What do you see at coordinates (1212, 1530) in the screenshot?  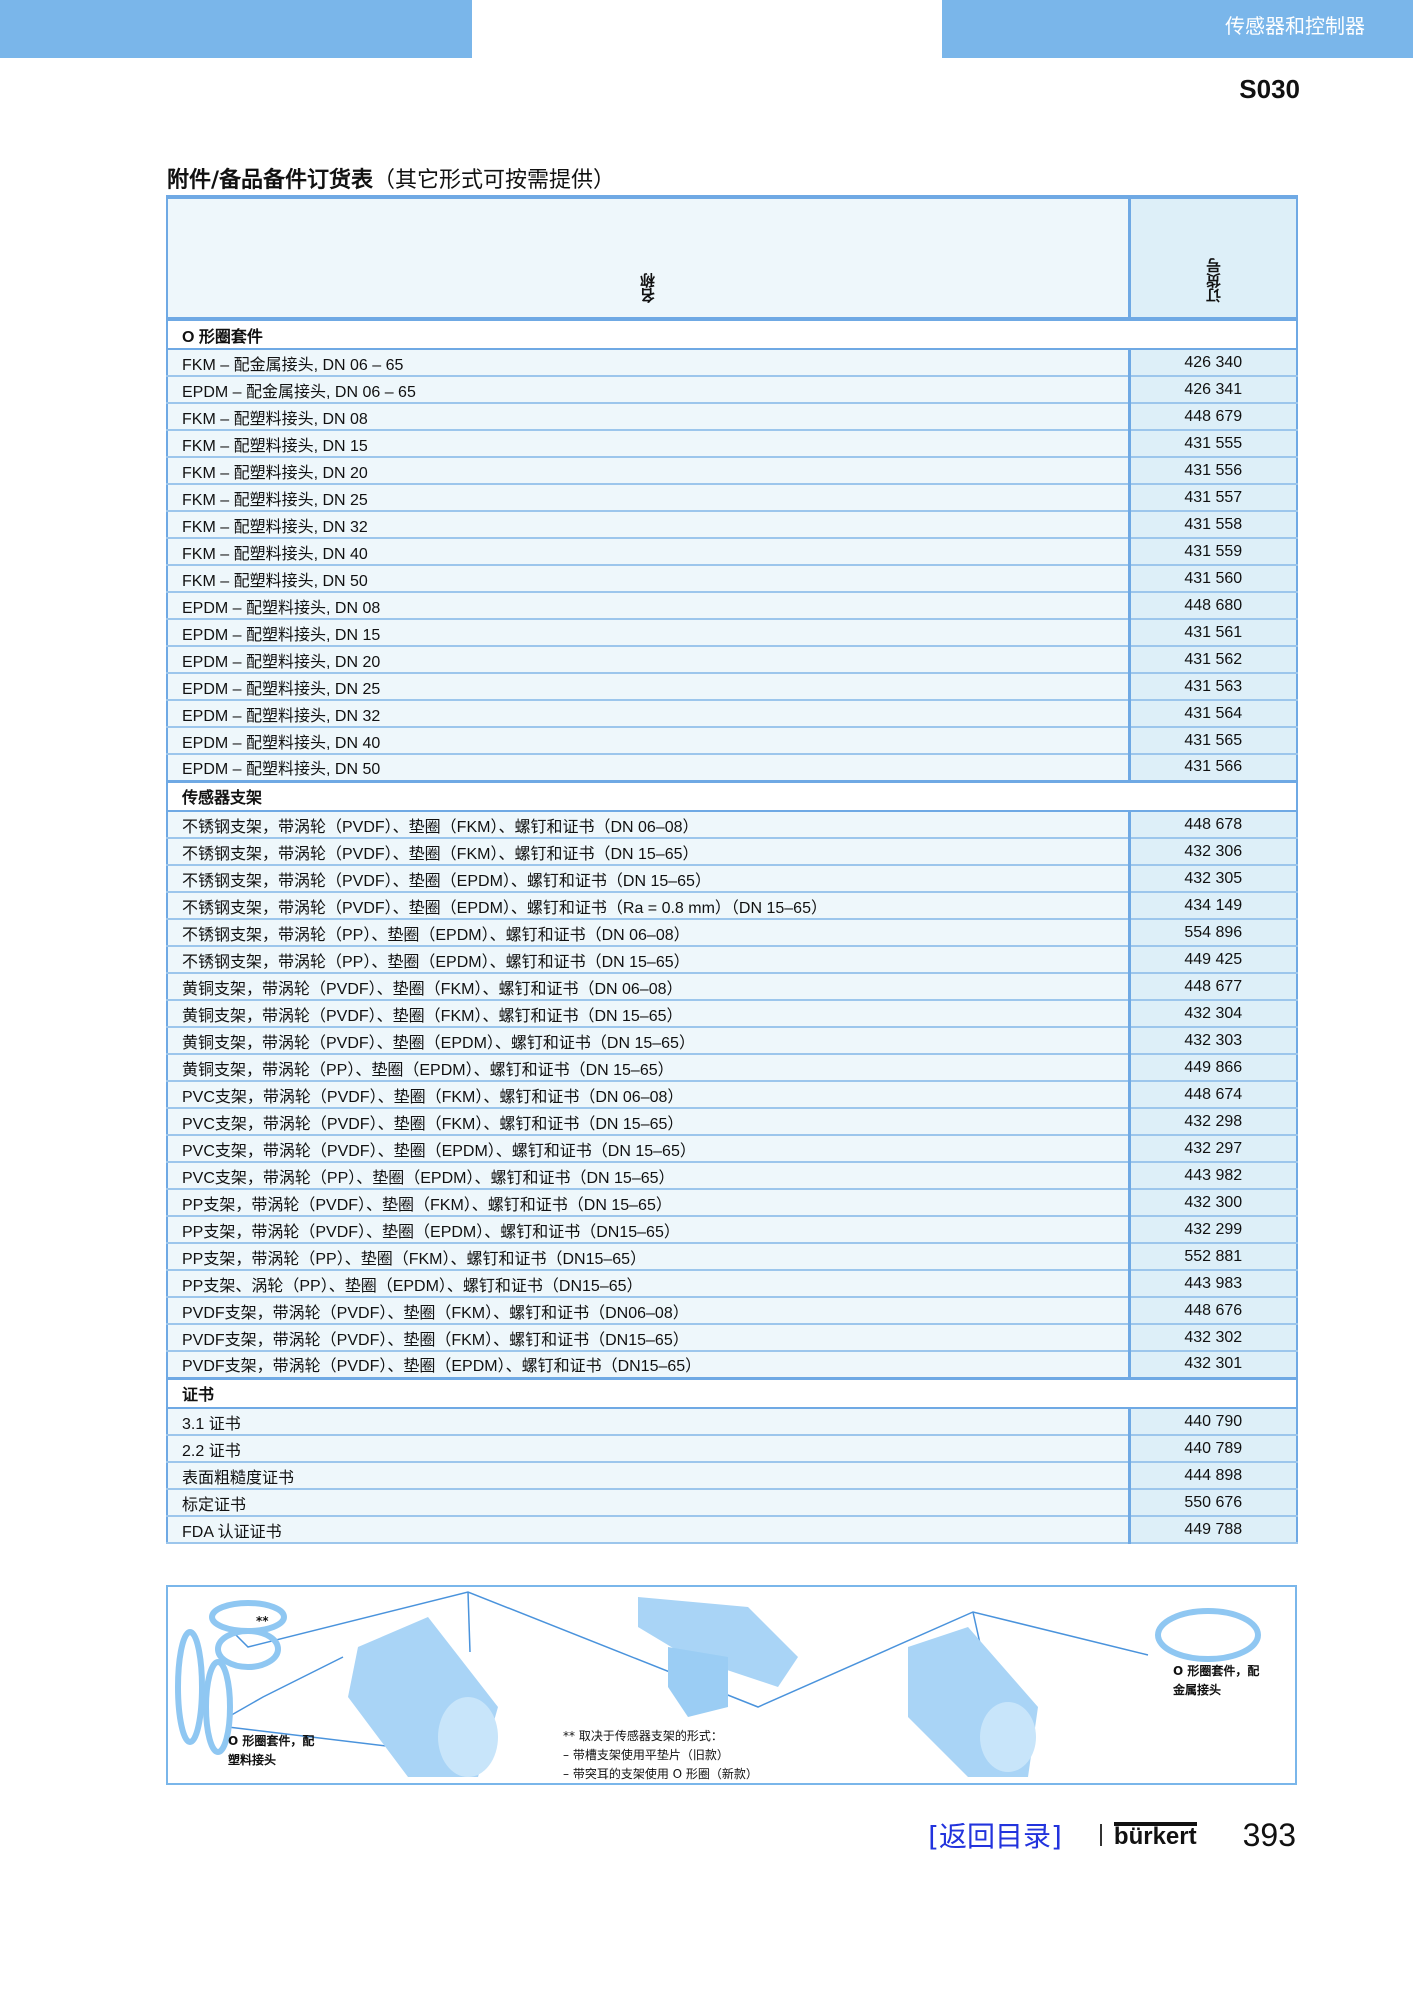 I see `order-number: 449 788` at bounding box center [1212, 1530].